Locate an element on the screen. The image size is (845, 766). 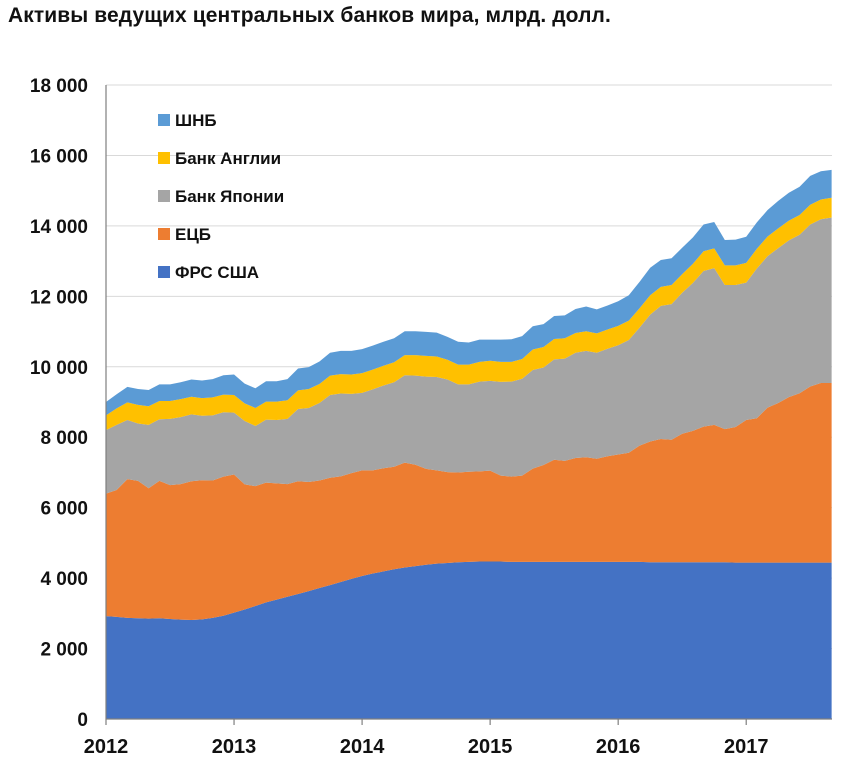
x-tick-label: 2014 is located at coordinates (362, 747).